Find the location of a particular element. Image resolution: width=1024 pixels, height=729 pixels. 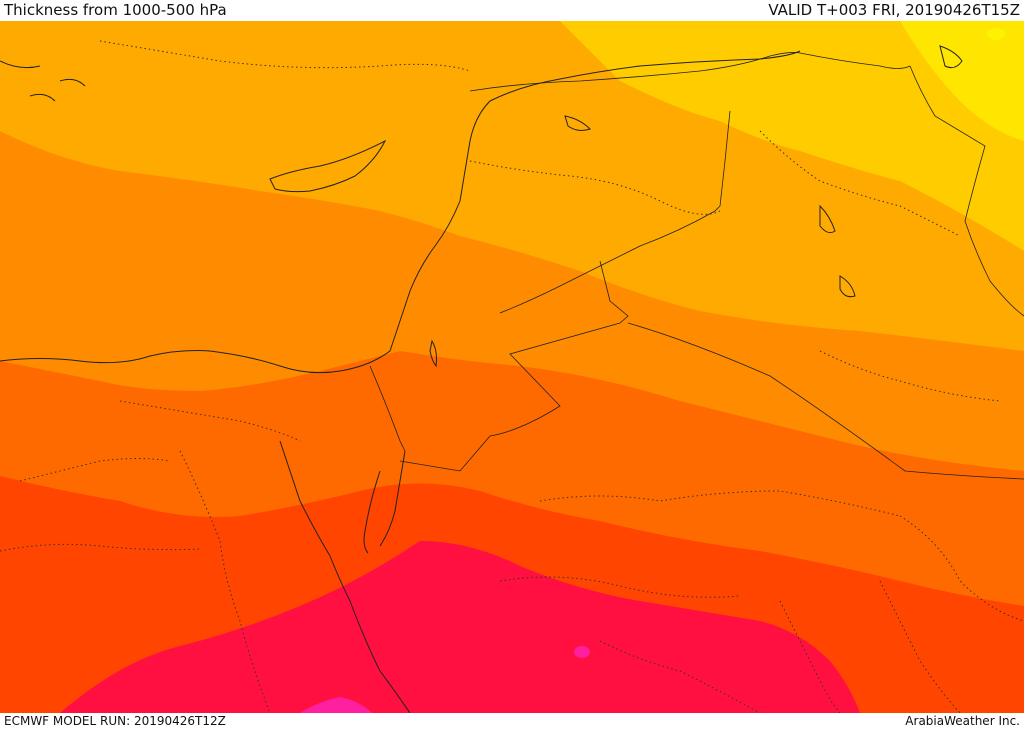

aegean-islands is located at coordinates (43, 81).